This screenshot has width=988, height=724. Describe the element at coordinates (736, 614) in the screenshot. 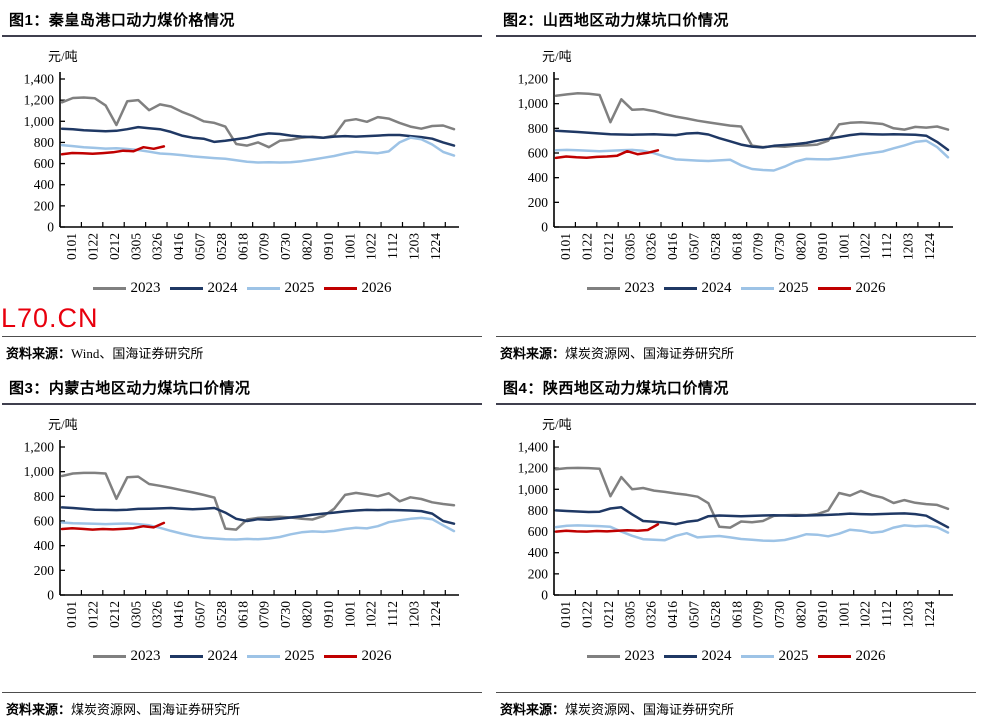

I see `x-tick-label: 0618` at that location.